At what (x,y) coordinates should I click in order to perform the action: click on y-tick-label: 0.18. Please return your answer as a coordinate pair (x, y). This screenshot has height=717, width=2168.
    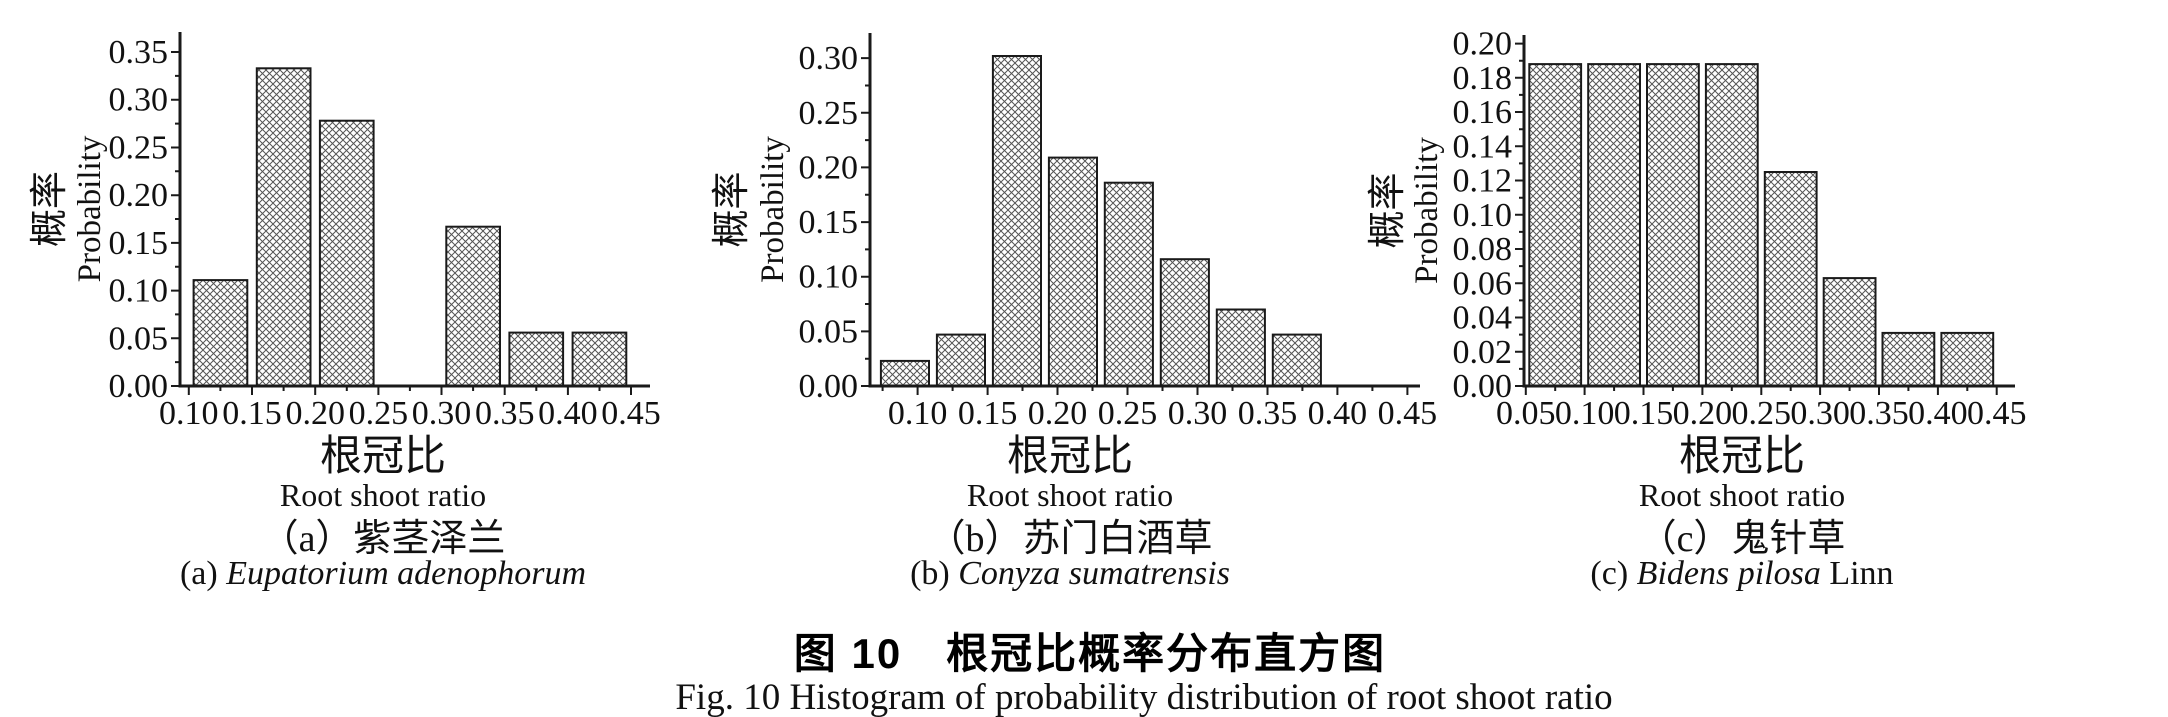
    Looking at the image, I should click on (1483, 78).